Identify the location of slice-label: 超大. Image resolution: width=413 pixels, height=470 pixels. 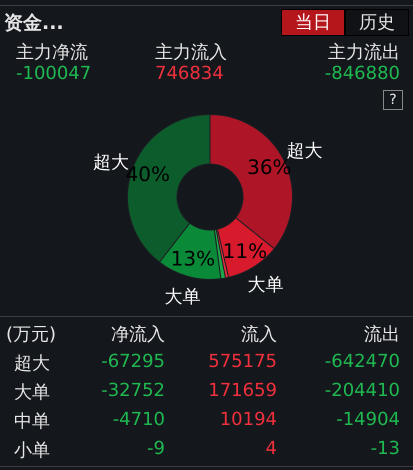
(111, 162).